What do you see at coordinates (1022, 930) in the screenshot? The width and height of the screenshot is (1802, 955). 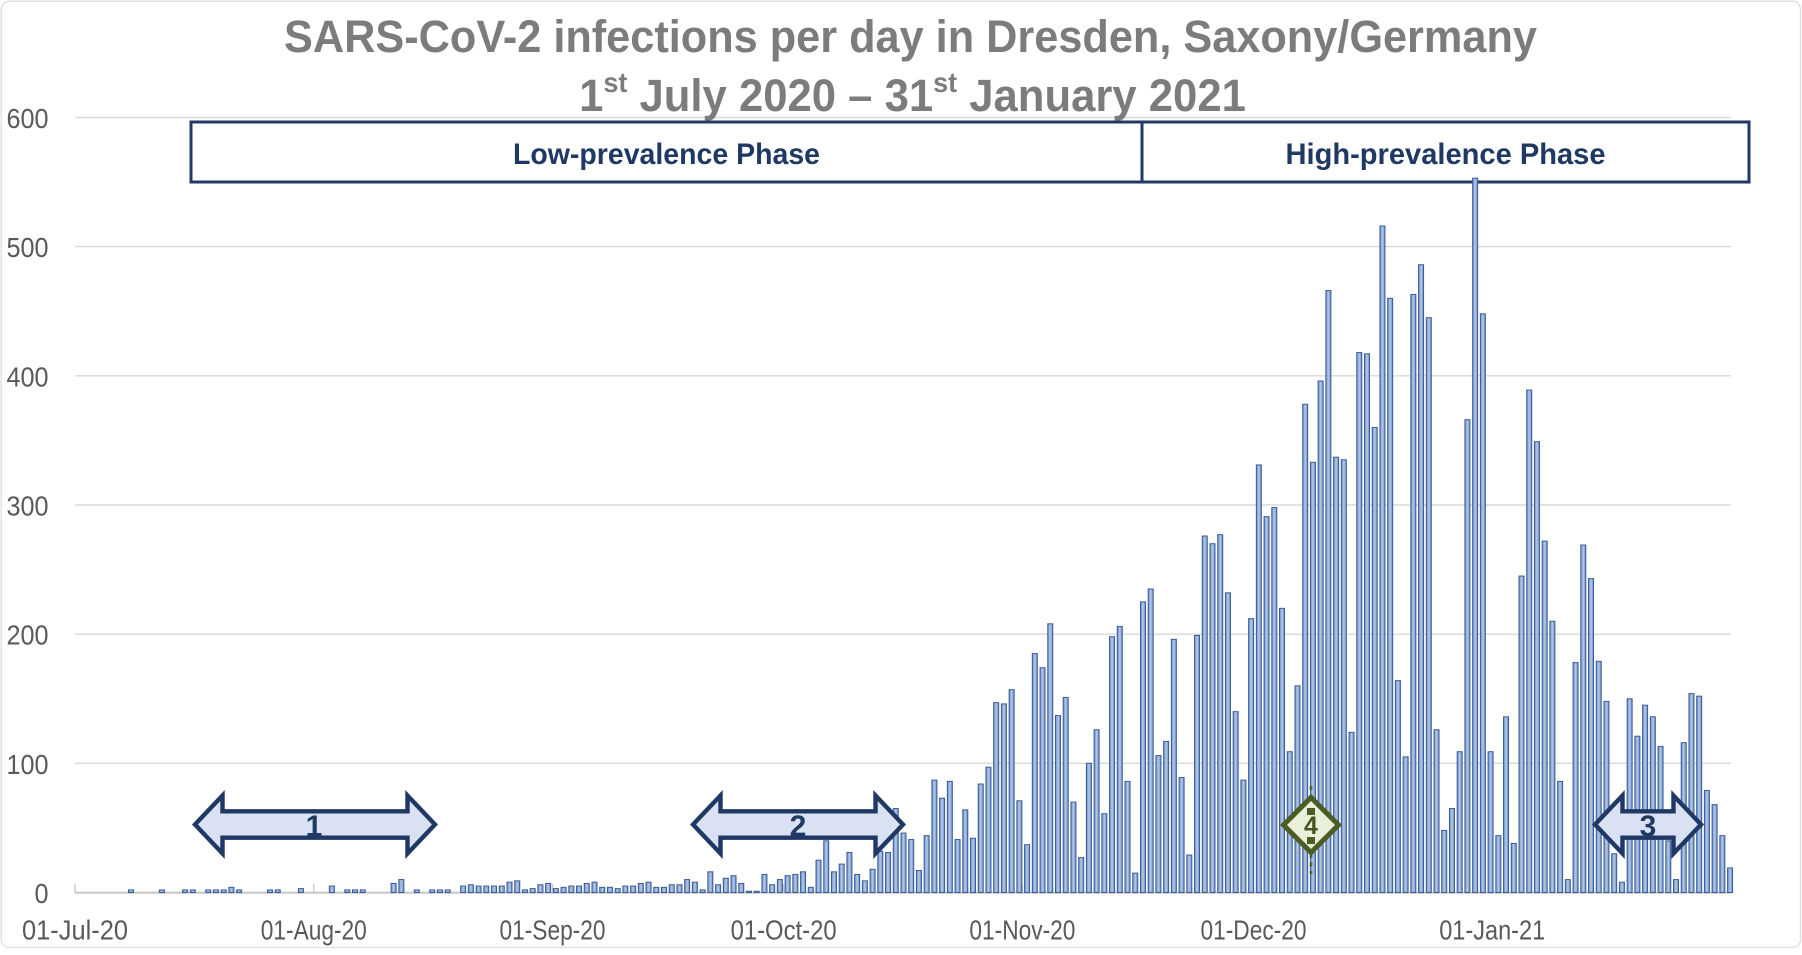 I see `svg-text: 01-Nov-20` at bounding box center [1022, 930].